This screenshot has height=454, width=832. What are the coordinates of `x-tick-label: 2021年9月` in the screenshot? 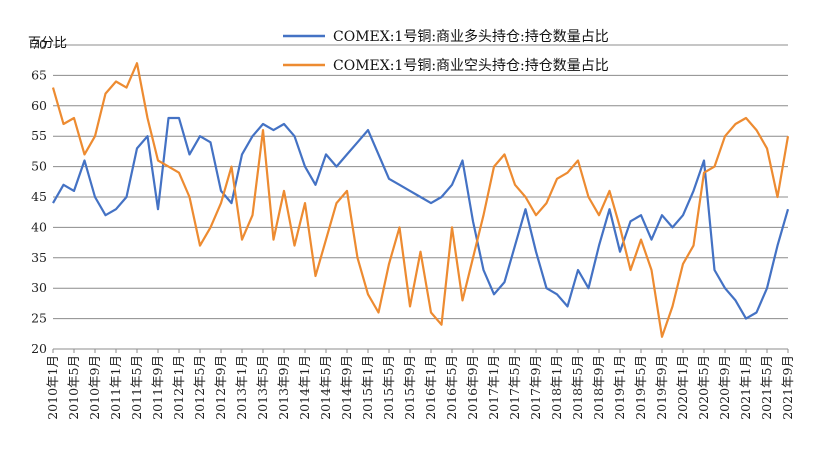 It's located at (787, 387).